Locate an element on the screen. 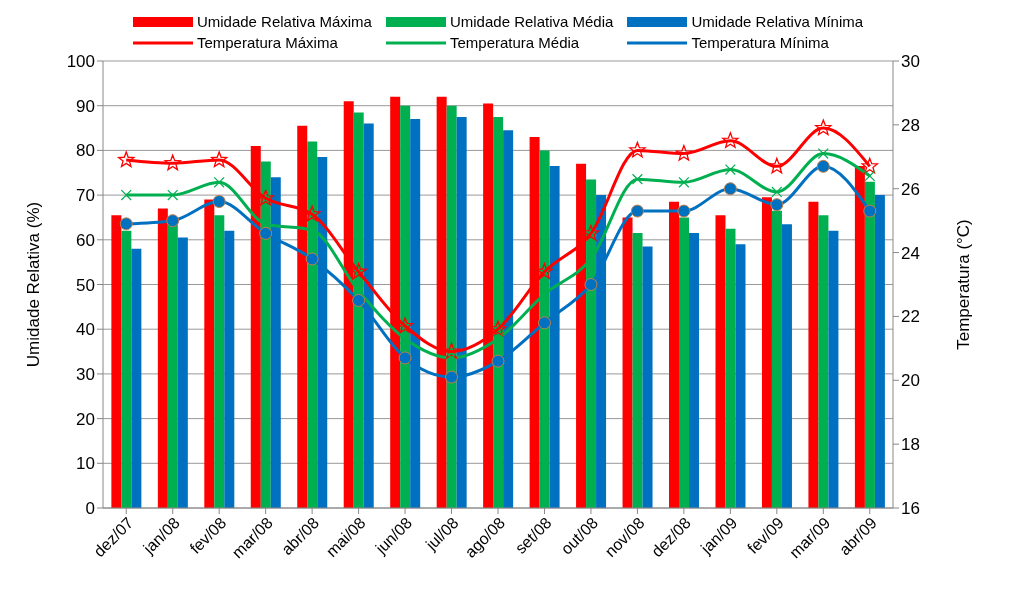 This screenshot has width=1009, height=607. legend-label: Temperatura Máxima is located at coordinates (267, 42).